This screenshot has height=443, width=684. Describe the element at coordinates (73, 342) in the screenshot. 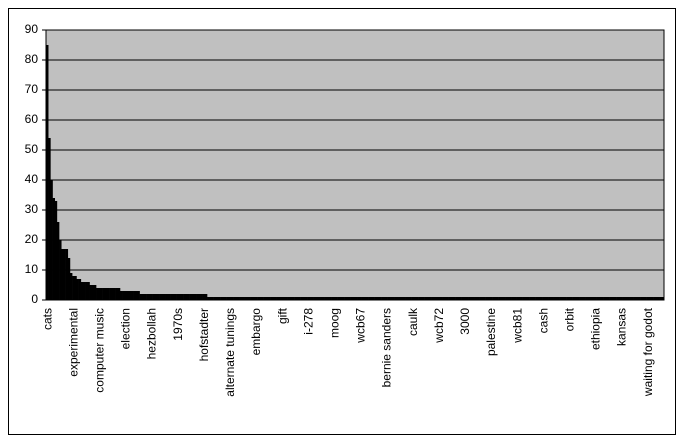

I see `x-tick-label: experimental` at that location.